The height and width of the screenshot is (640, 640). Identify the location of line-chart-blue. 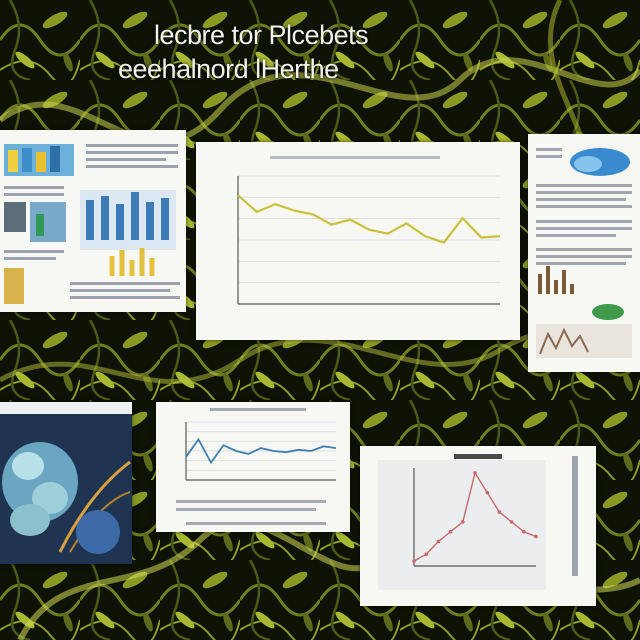
(256, 466).